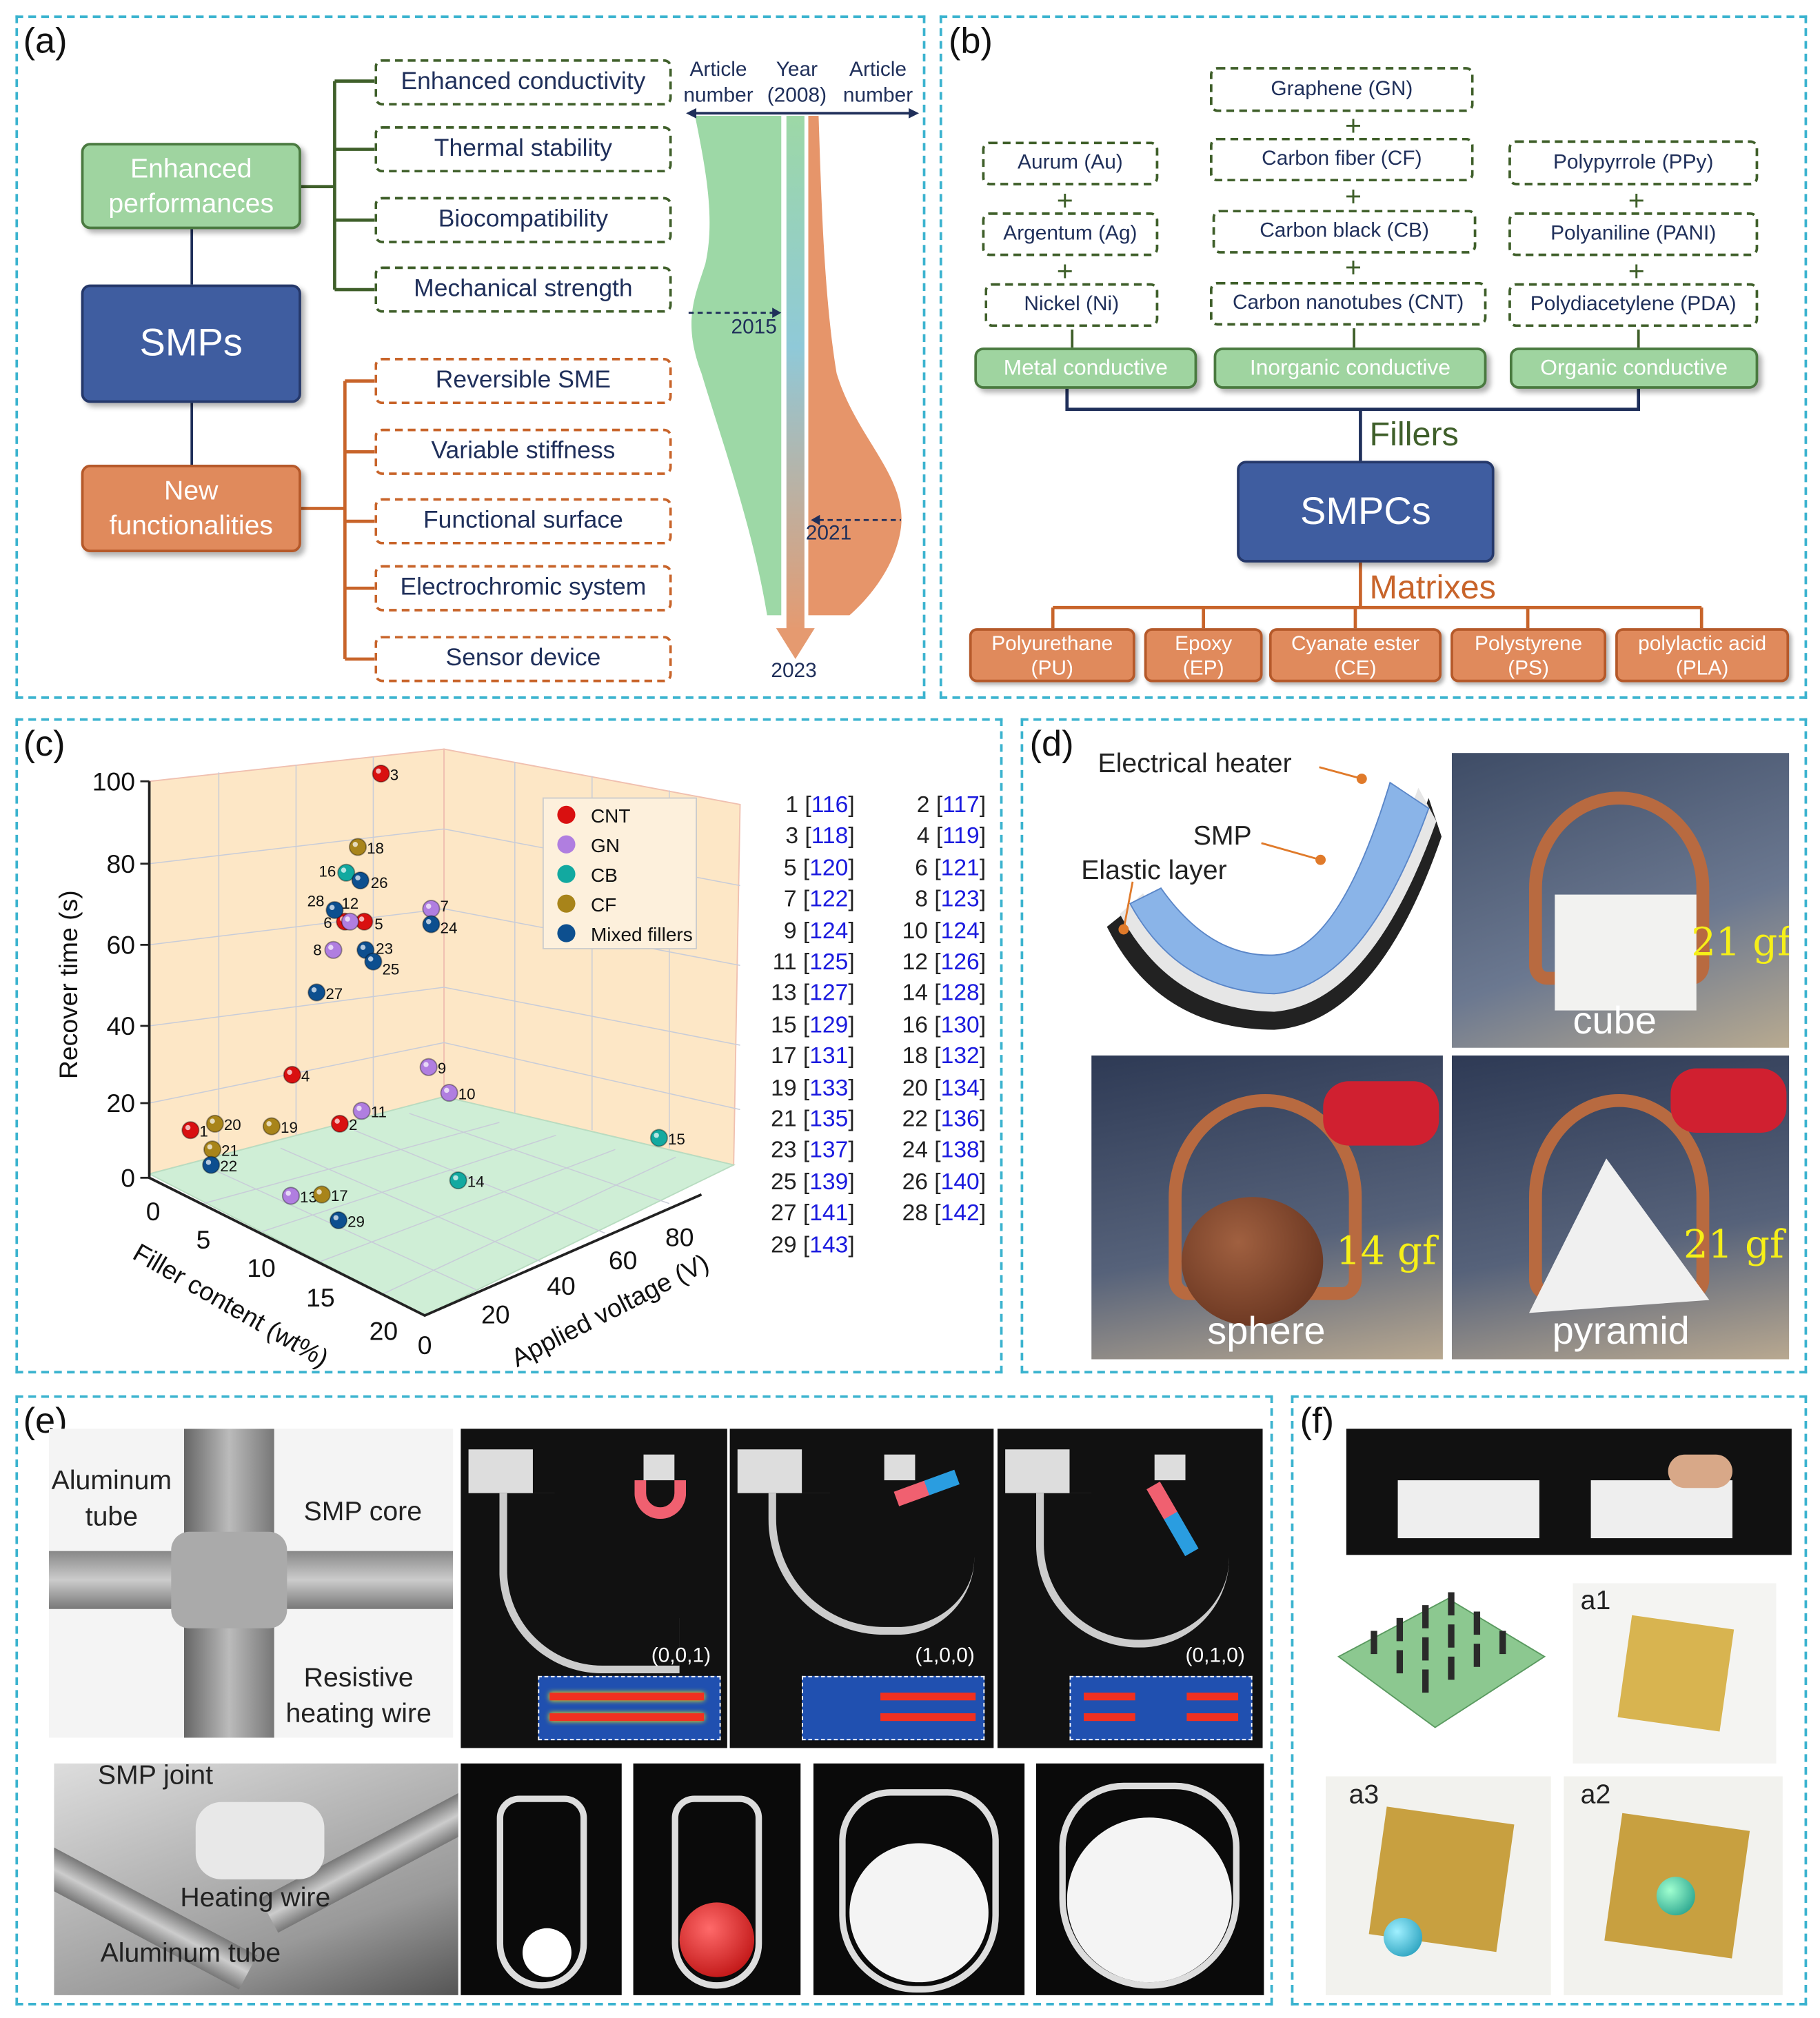  Describe the element at coordinates (960, 1150) in the screenshot. I see `reference-link: 138` at that location.